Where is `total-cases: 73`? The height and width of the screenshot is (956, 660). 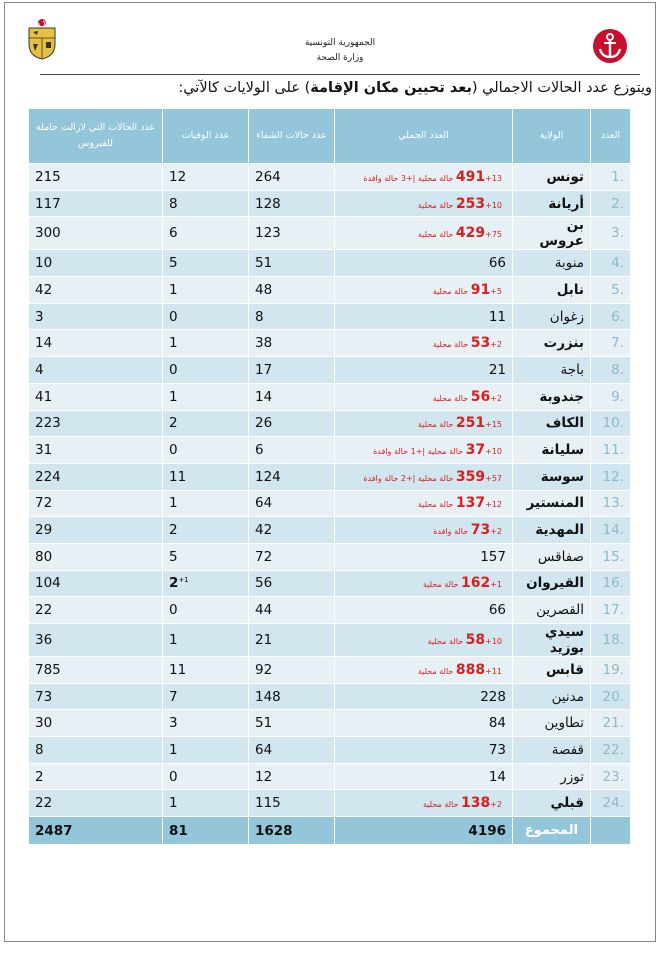 total-cases: 73 is located at coordinates (480, 530).